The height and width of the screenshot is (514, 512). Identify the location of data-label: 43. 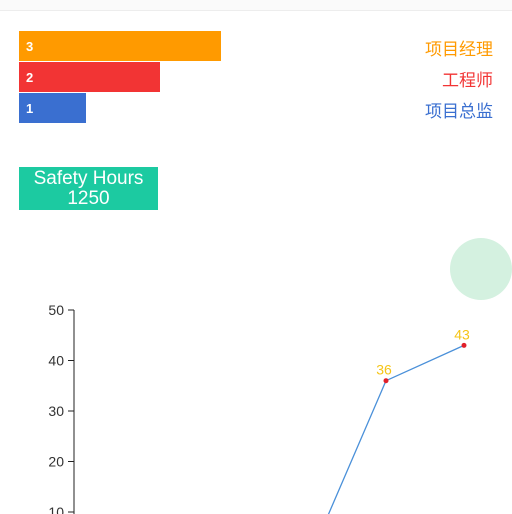
(462, 334).